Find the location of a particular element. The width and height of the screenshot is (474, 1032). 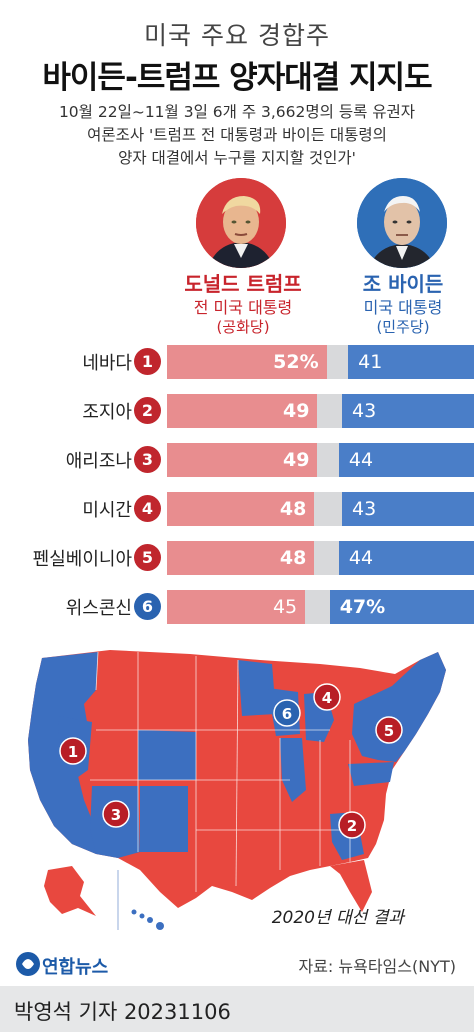

trump-value-label: 52% is located at coordinates (296, 362).